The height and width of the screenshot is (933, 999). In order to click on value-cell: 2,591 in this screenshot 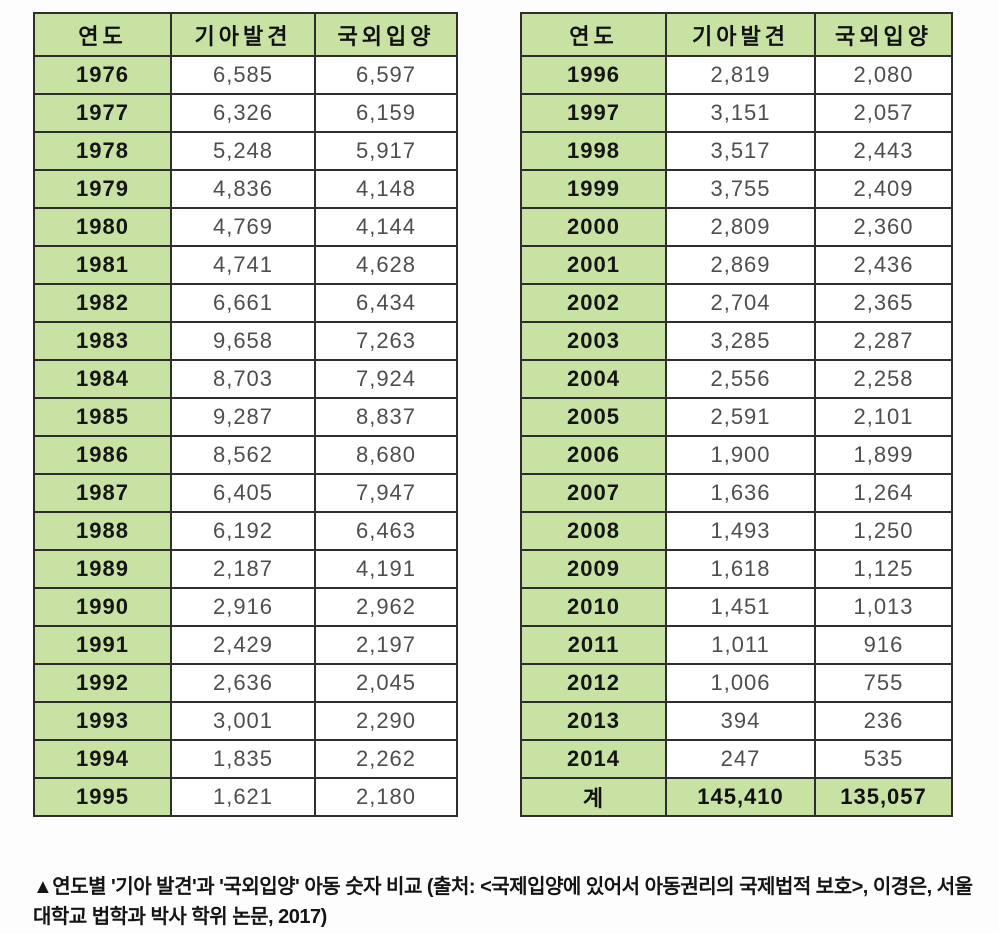, I will do `click(740, 417)`.